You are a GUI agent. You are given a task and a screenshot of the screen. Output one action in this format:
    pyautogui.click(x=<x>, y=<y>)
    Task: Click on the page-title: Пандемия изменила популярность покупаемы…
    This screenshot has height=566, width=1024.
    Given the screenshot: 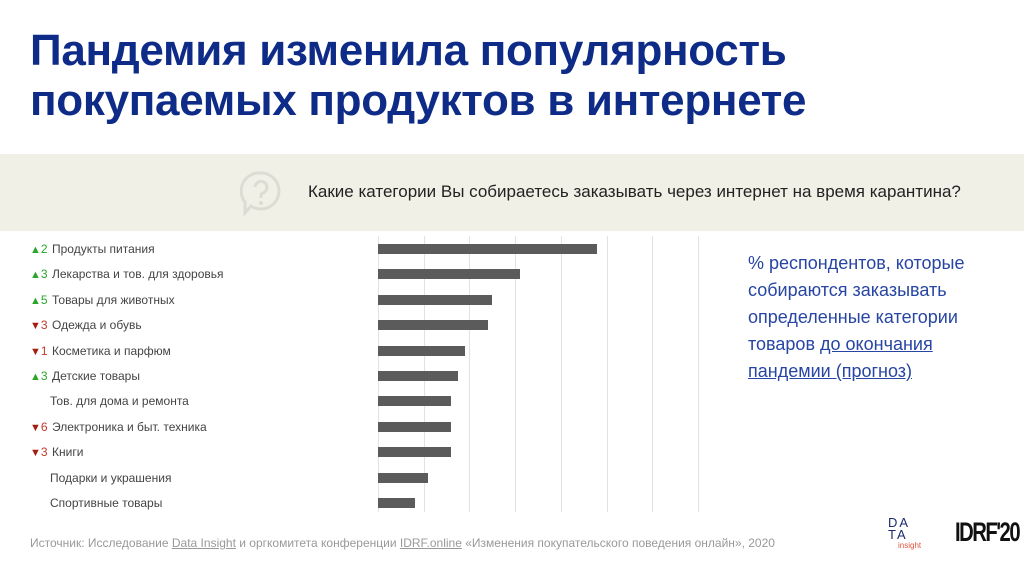 What is the action you would take?
    pyautogui.click(x=418, y=76)
    